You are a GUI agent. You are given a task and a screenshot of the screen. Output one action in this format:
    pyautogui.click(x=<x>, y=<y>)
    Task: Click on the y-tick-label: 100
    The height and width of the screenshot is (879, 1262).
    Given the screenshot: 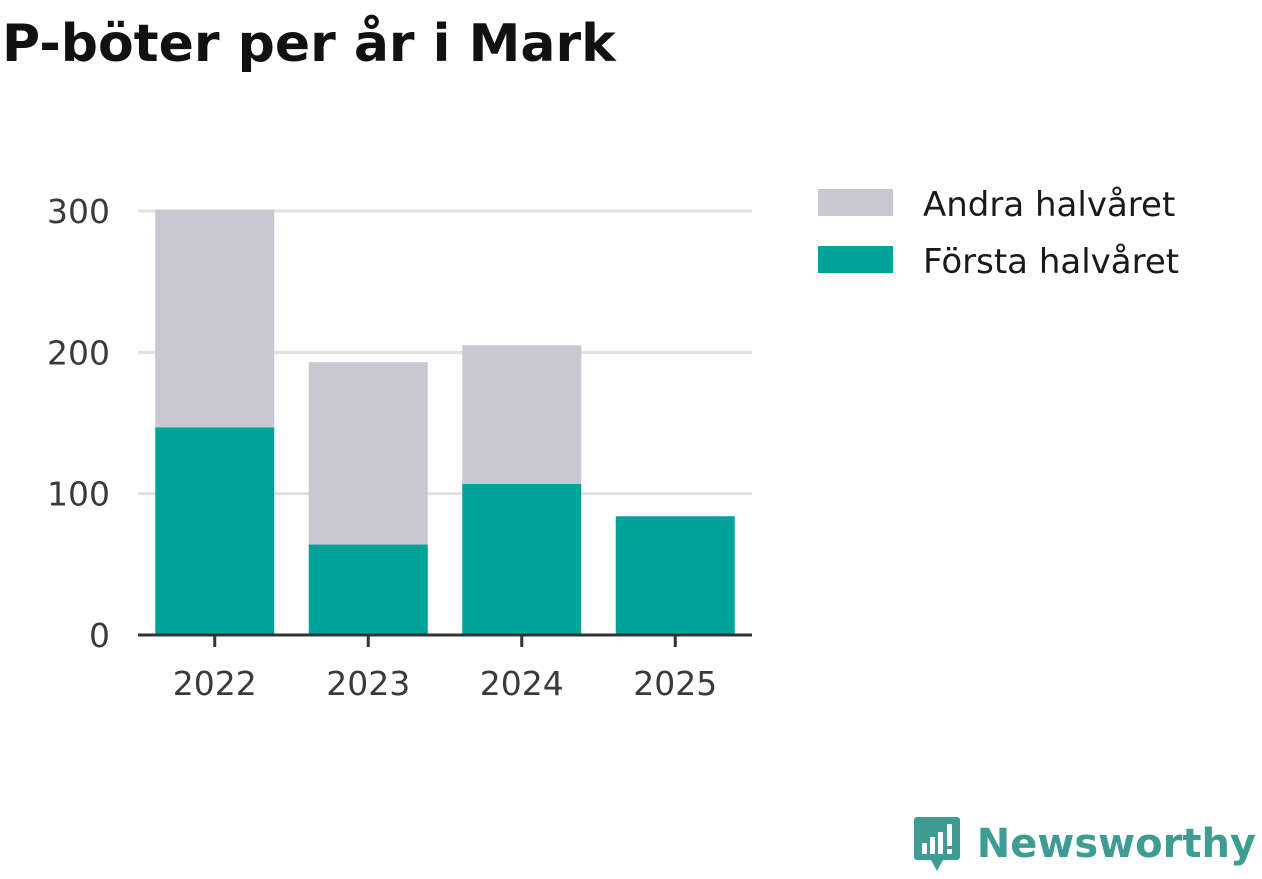 What is the action you would take?
    pyautogui.click(x=78, y=494)
    